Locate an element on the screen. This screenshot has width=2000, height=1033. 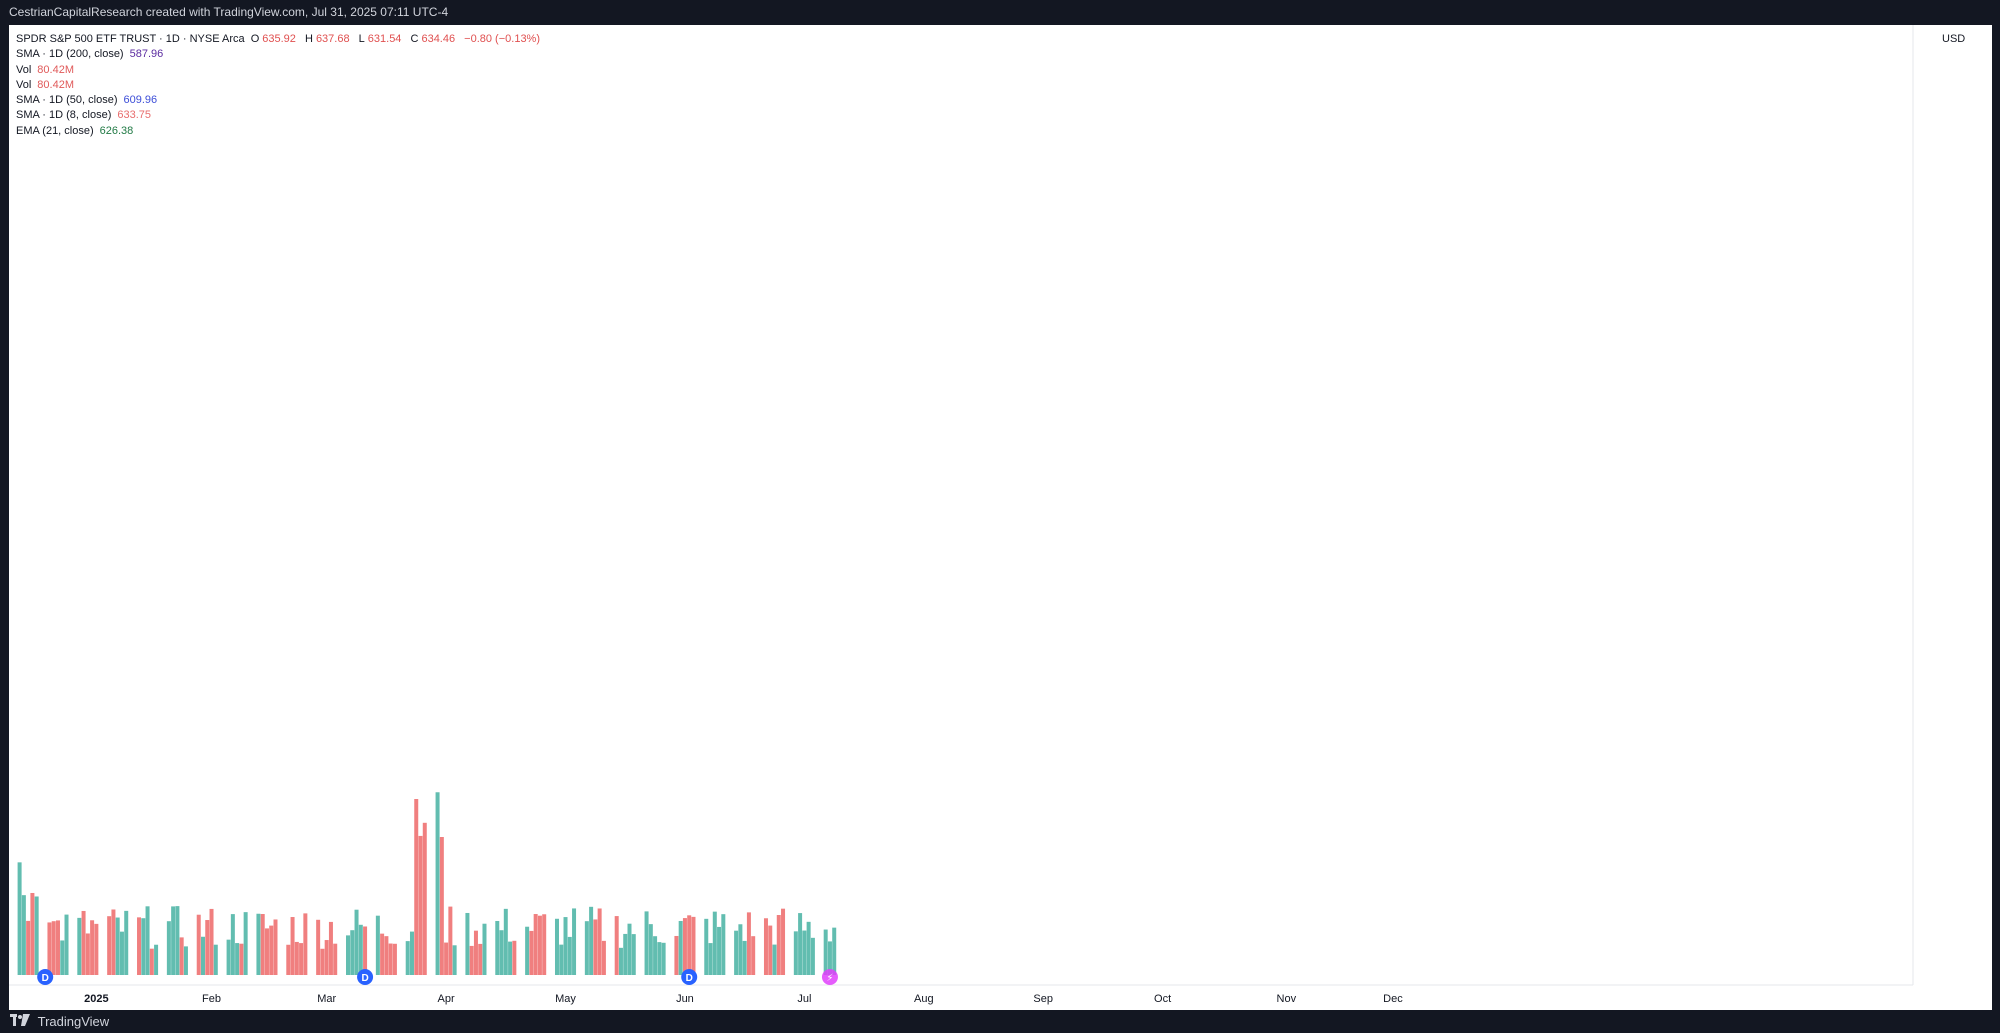
ohlc-open: O 635.92 is located at coordinates (273, 39).